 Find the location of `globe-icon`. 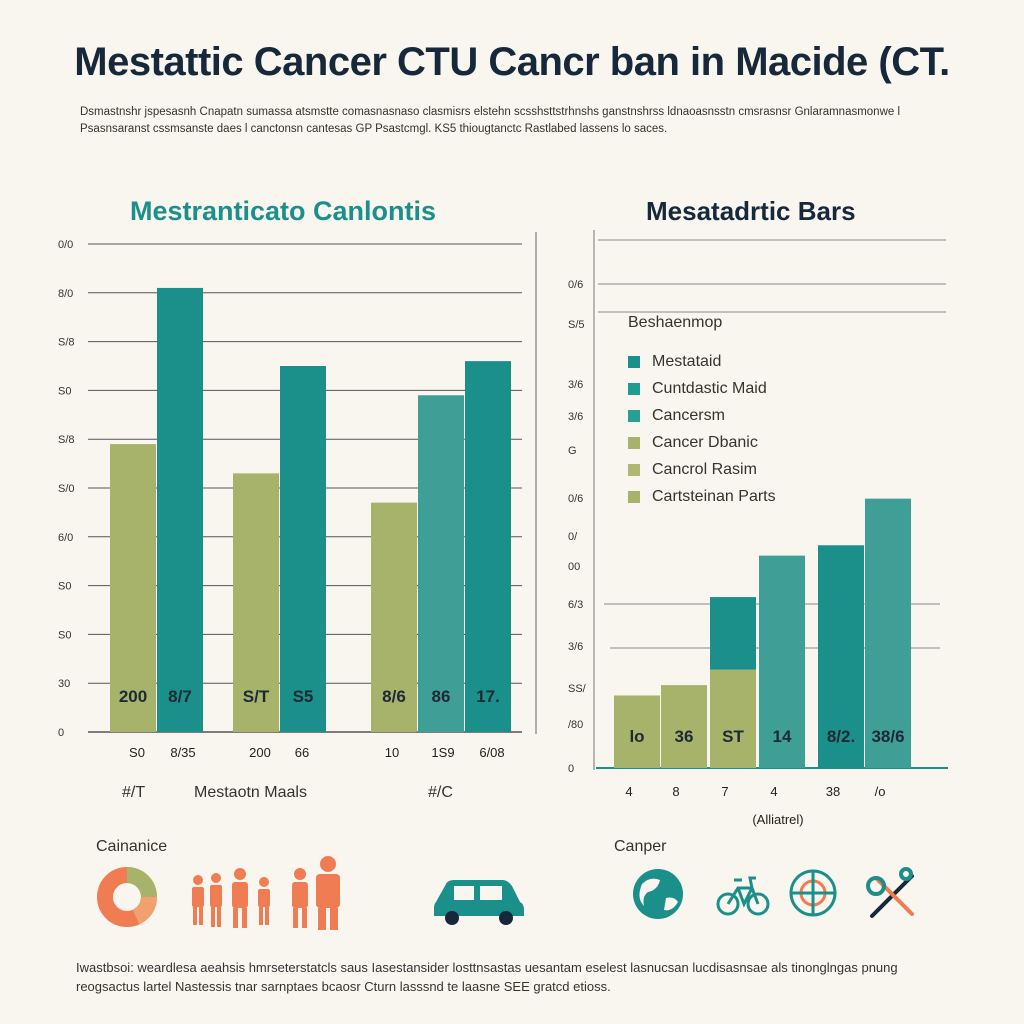

globe-icon is located at coordinates (658, 894).